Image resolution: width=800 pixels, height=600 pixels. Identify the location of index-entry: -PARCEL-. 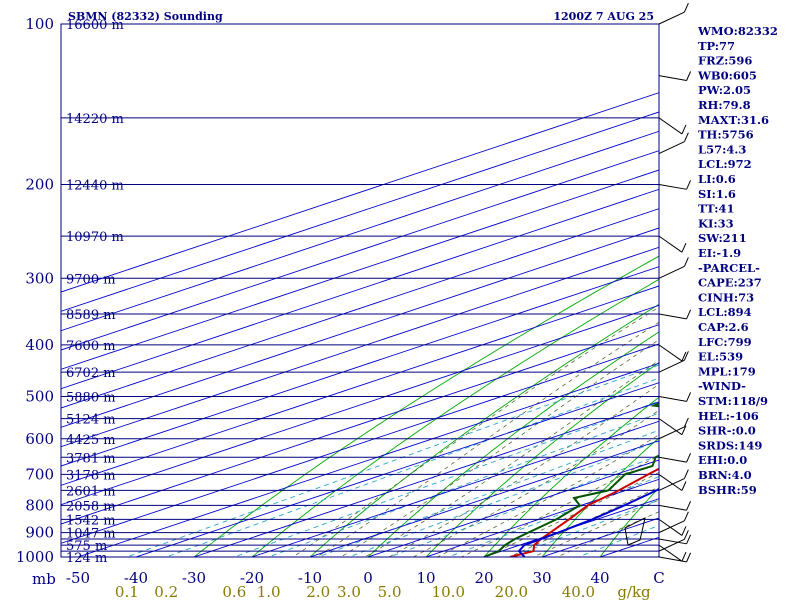
(729, 268).